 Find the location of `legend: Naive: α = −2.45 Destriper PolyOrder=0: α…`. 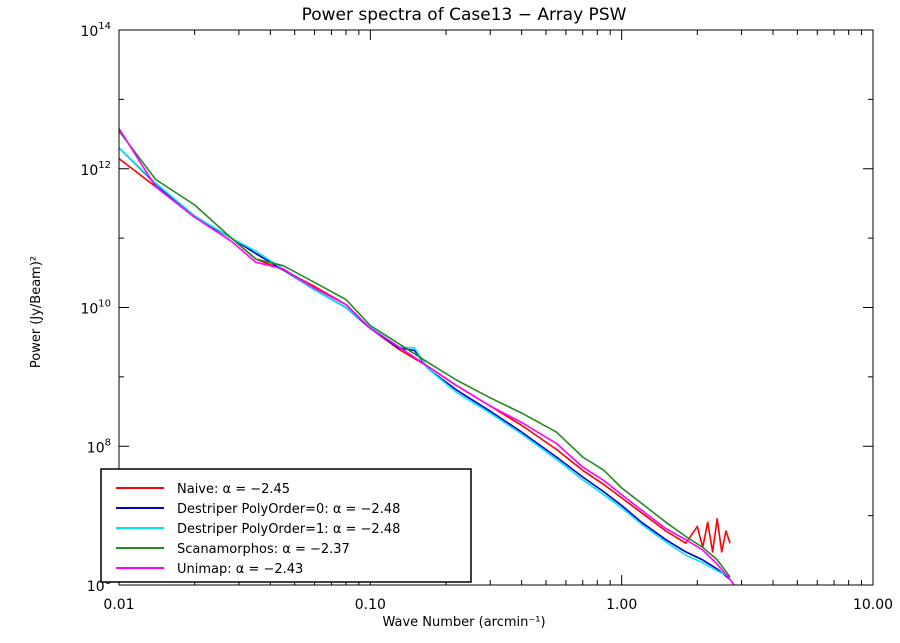

legend: Naive: α = −2.45 Destriper PolyOrder=0: α… is located at coordinates (286, 525).